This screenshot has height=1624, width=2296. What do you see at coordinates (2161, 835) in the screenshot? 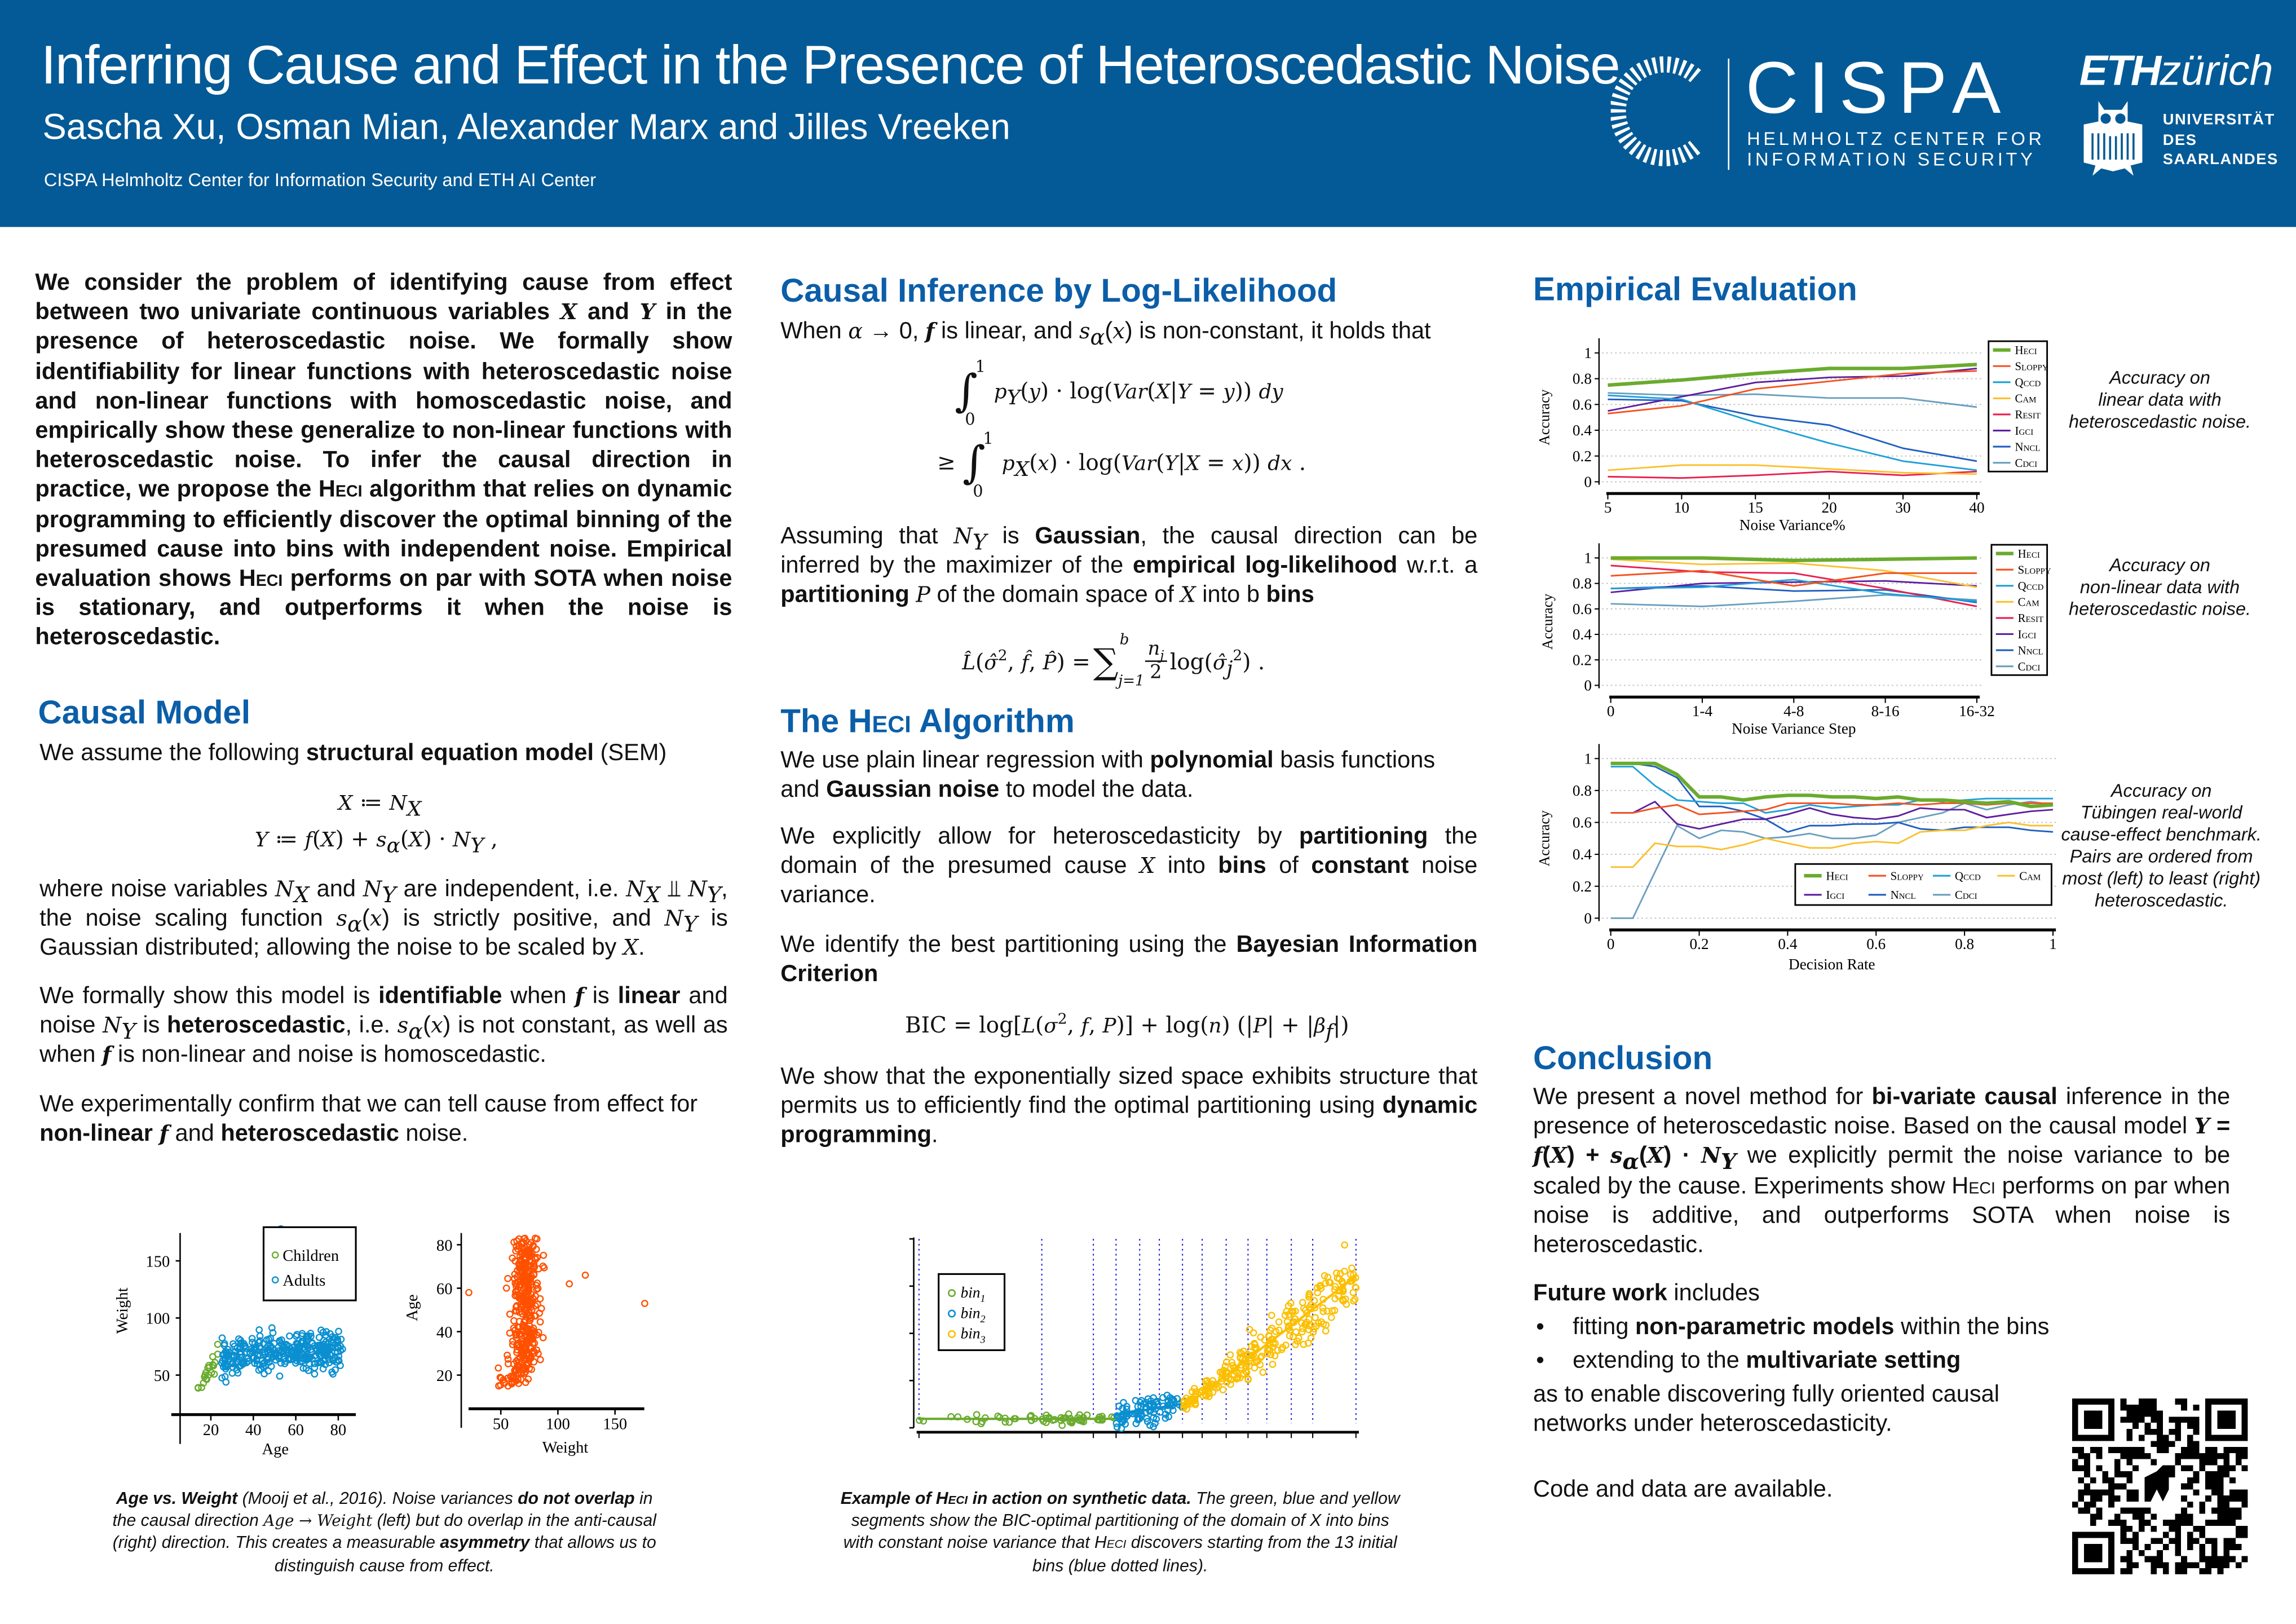
I see `annotation-line: cause-effect benchmark.` at bounding box center [2161, 835].